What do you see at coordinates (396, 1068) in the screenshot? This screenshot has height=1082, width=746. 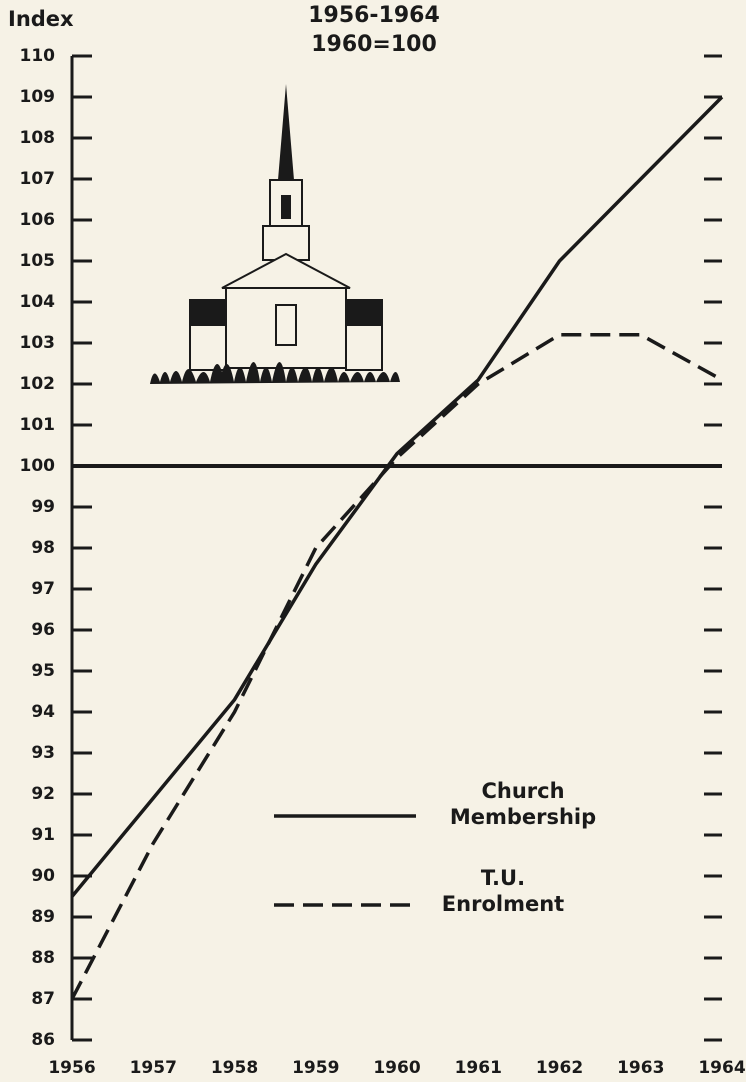 I see `x-tick-label: 1960` at bounding box center [396, 1068].